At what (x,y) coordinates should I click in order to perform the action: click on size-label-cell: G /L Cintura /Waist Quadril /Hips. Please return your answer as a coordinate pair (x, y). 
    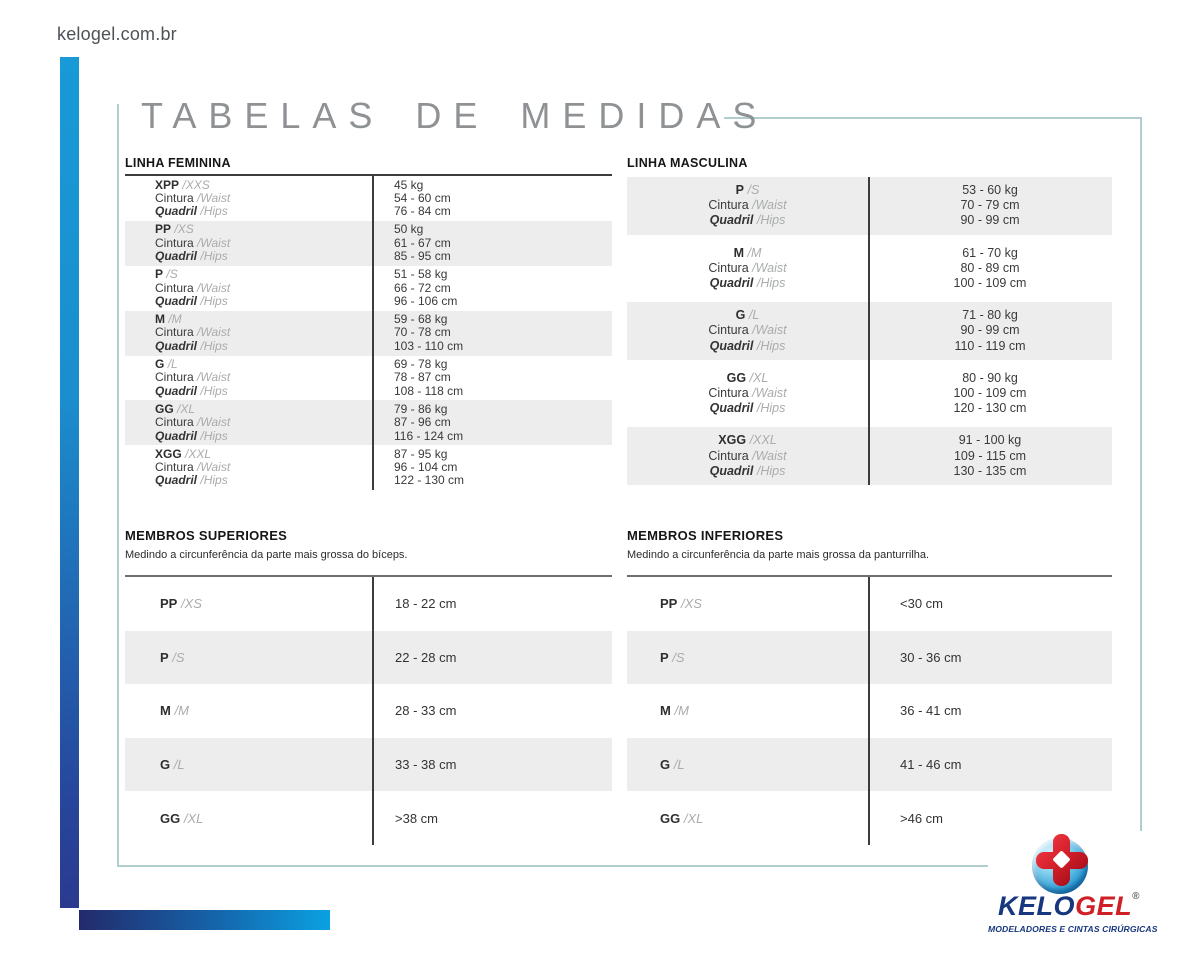
    Looking at the image, I should click on (747, 331).